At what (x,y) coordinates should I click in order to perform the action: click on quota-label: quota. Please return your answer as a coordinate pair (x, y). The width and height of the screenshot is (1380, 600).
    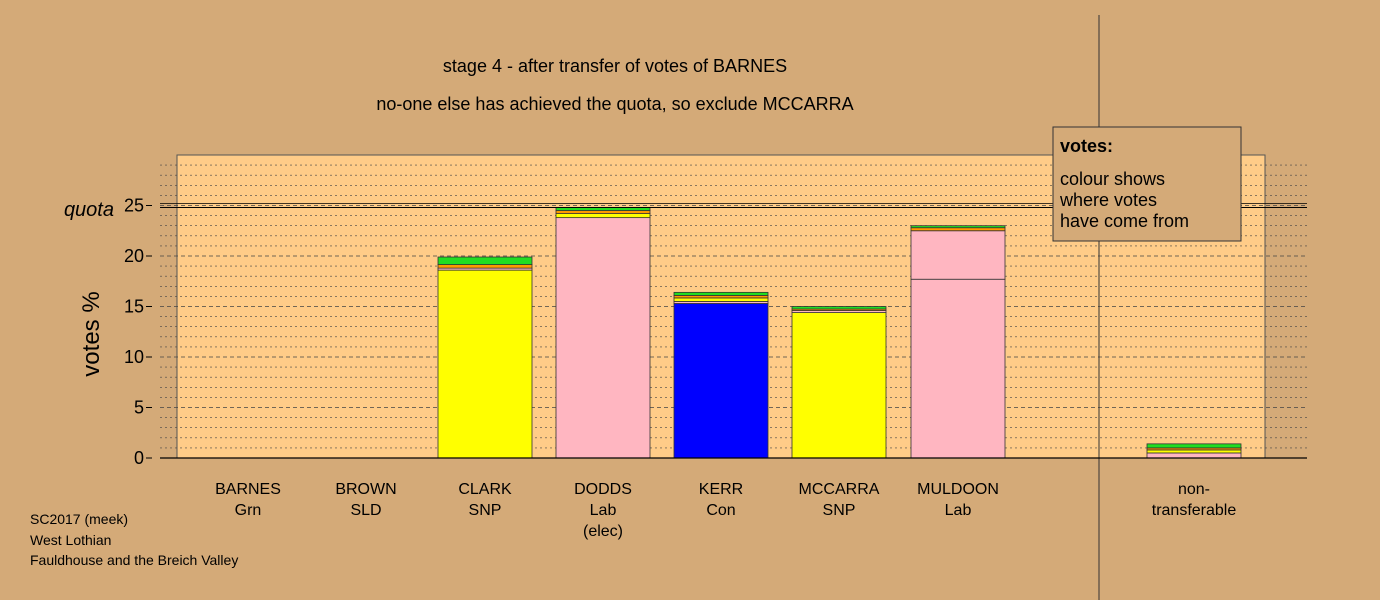
    Looking at the image, I should click on (89, 210).